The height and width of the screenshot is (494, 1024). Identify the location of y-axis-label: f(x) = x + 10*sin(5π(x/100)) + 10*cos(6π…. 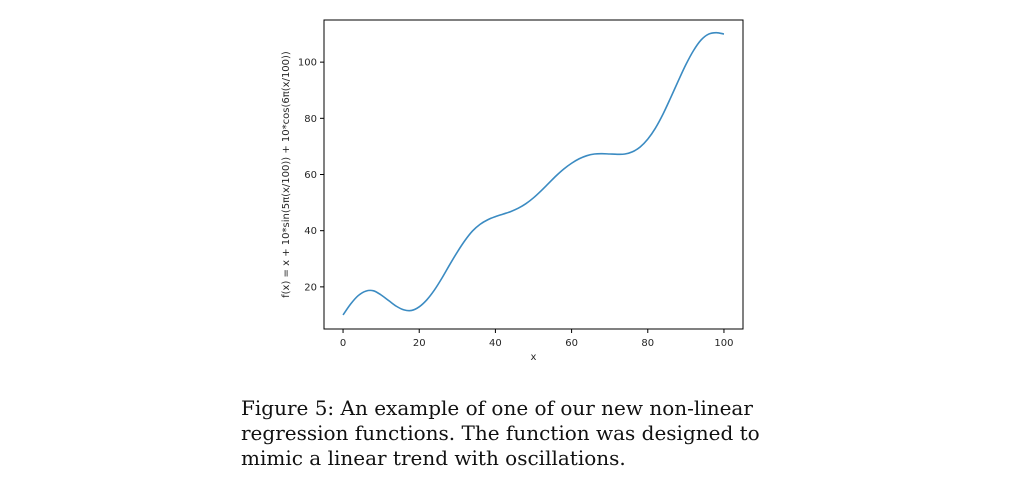
(286, 174).